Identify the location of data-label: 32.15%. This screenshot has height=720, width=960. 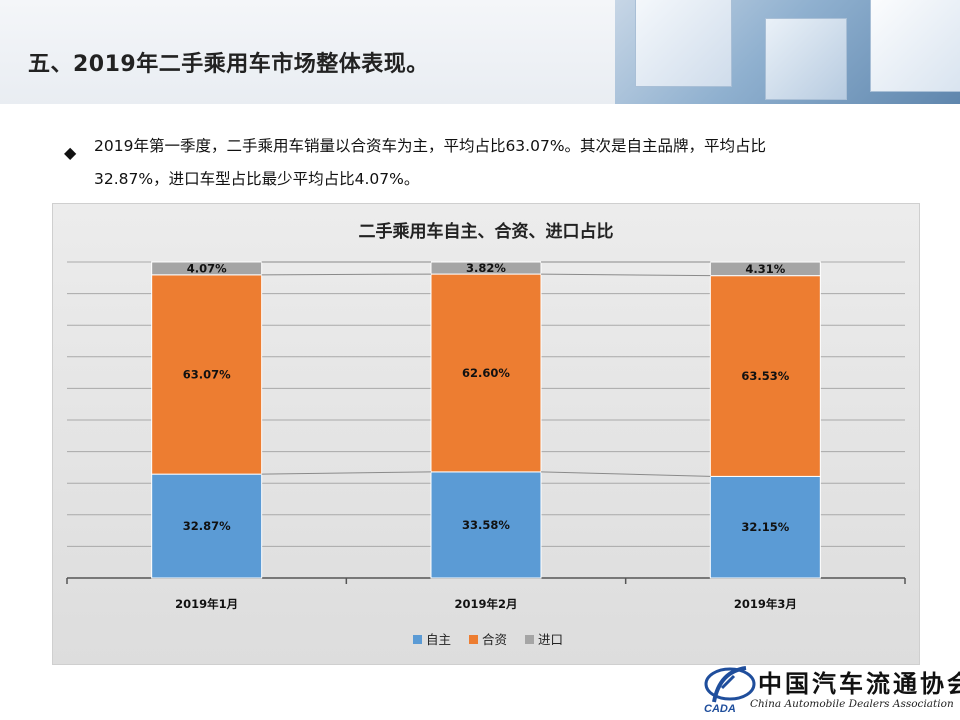
(765, 527).